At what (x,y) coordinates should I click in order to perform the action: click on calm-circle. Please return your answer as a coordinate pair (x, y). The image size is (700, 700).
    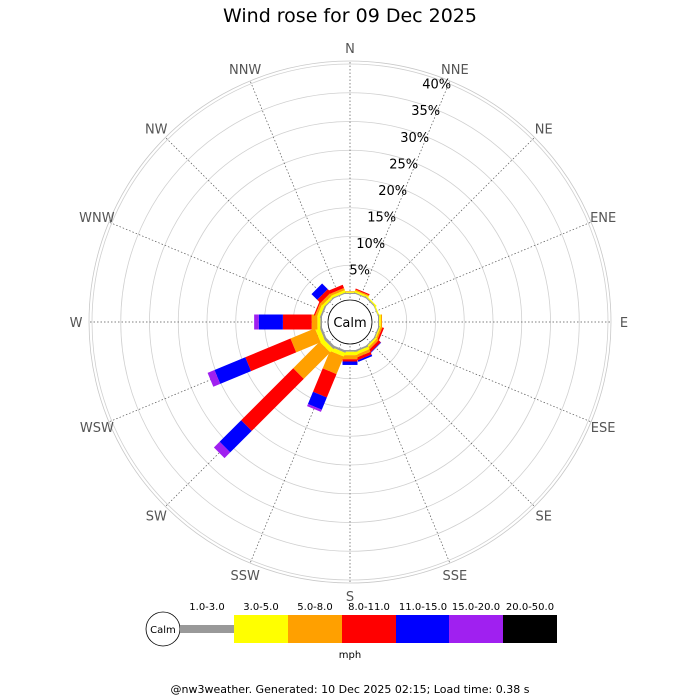
    Looking at the image, I should click on (350, 322).